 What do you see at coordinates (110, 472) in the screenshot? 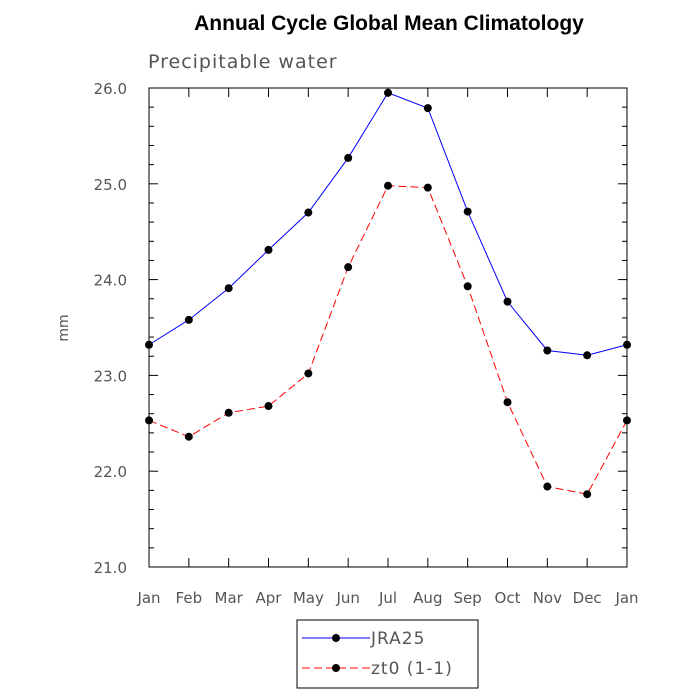
I see `y-tick-label: 22.0` at bounding box center [110, 472].